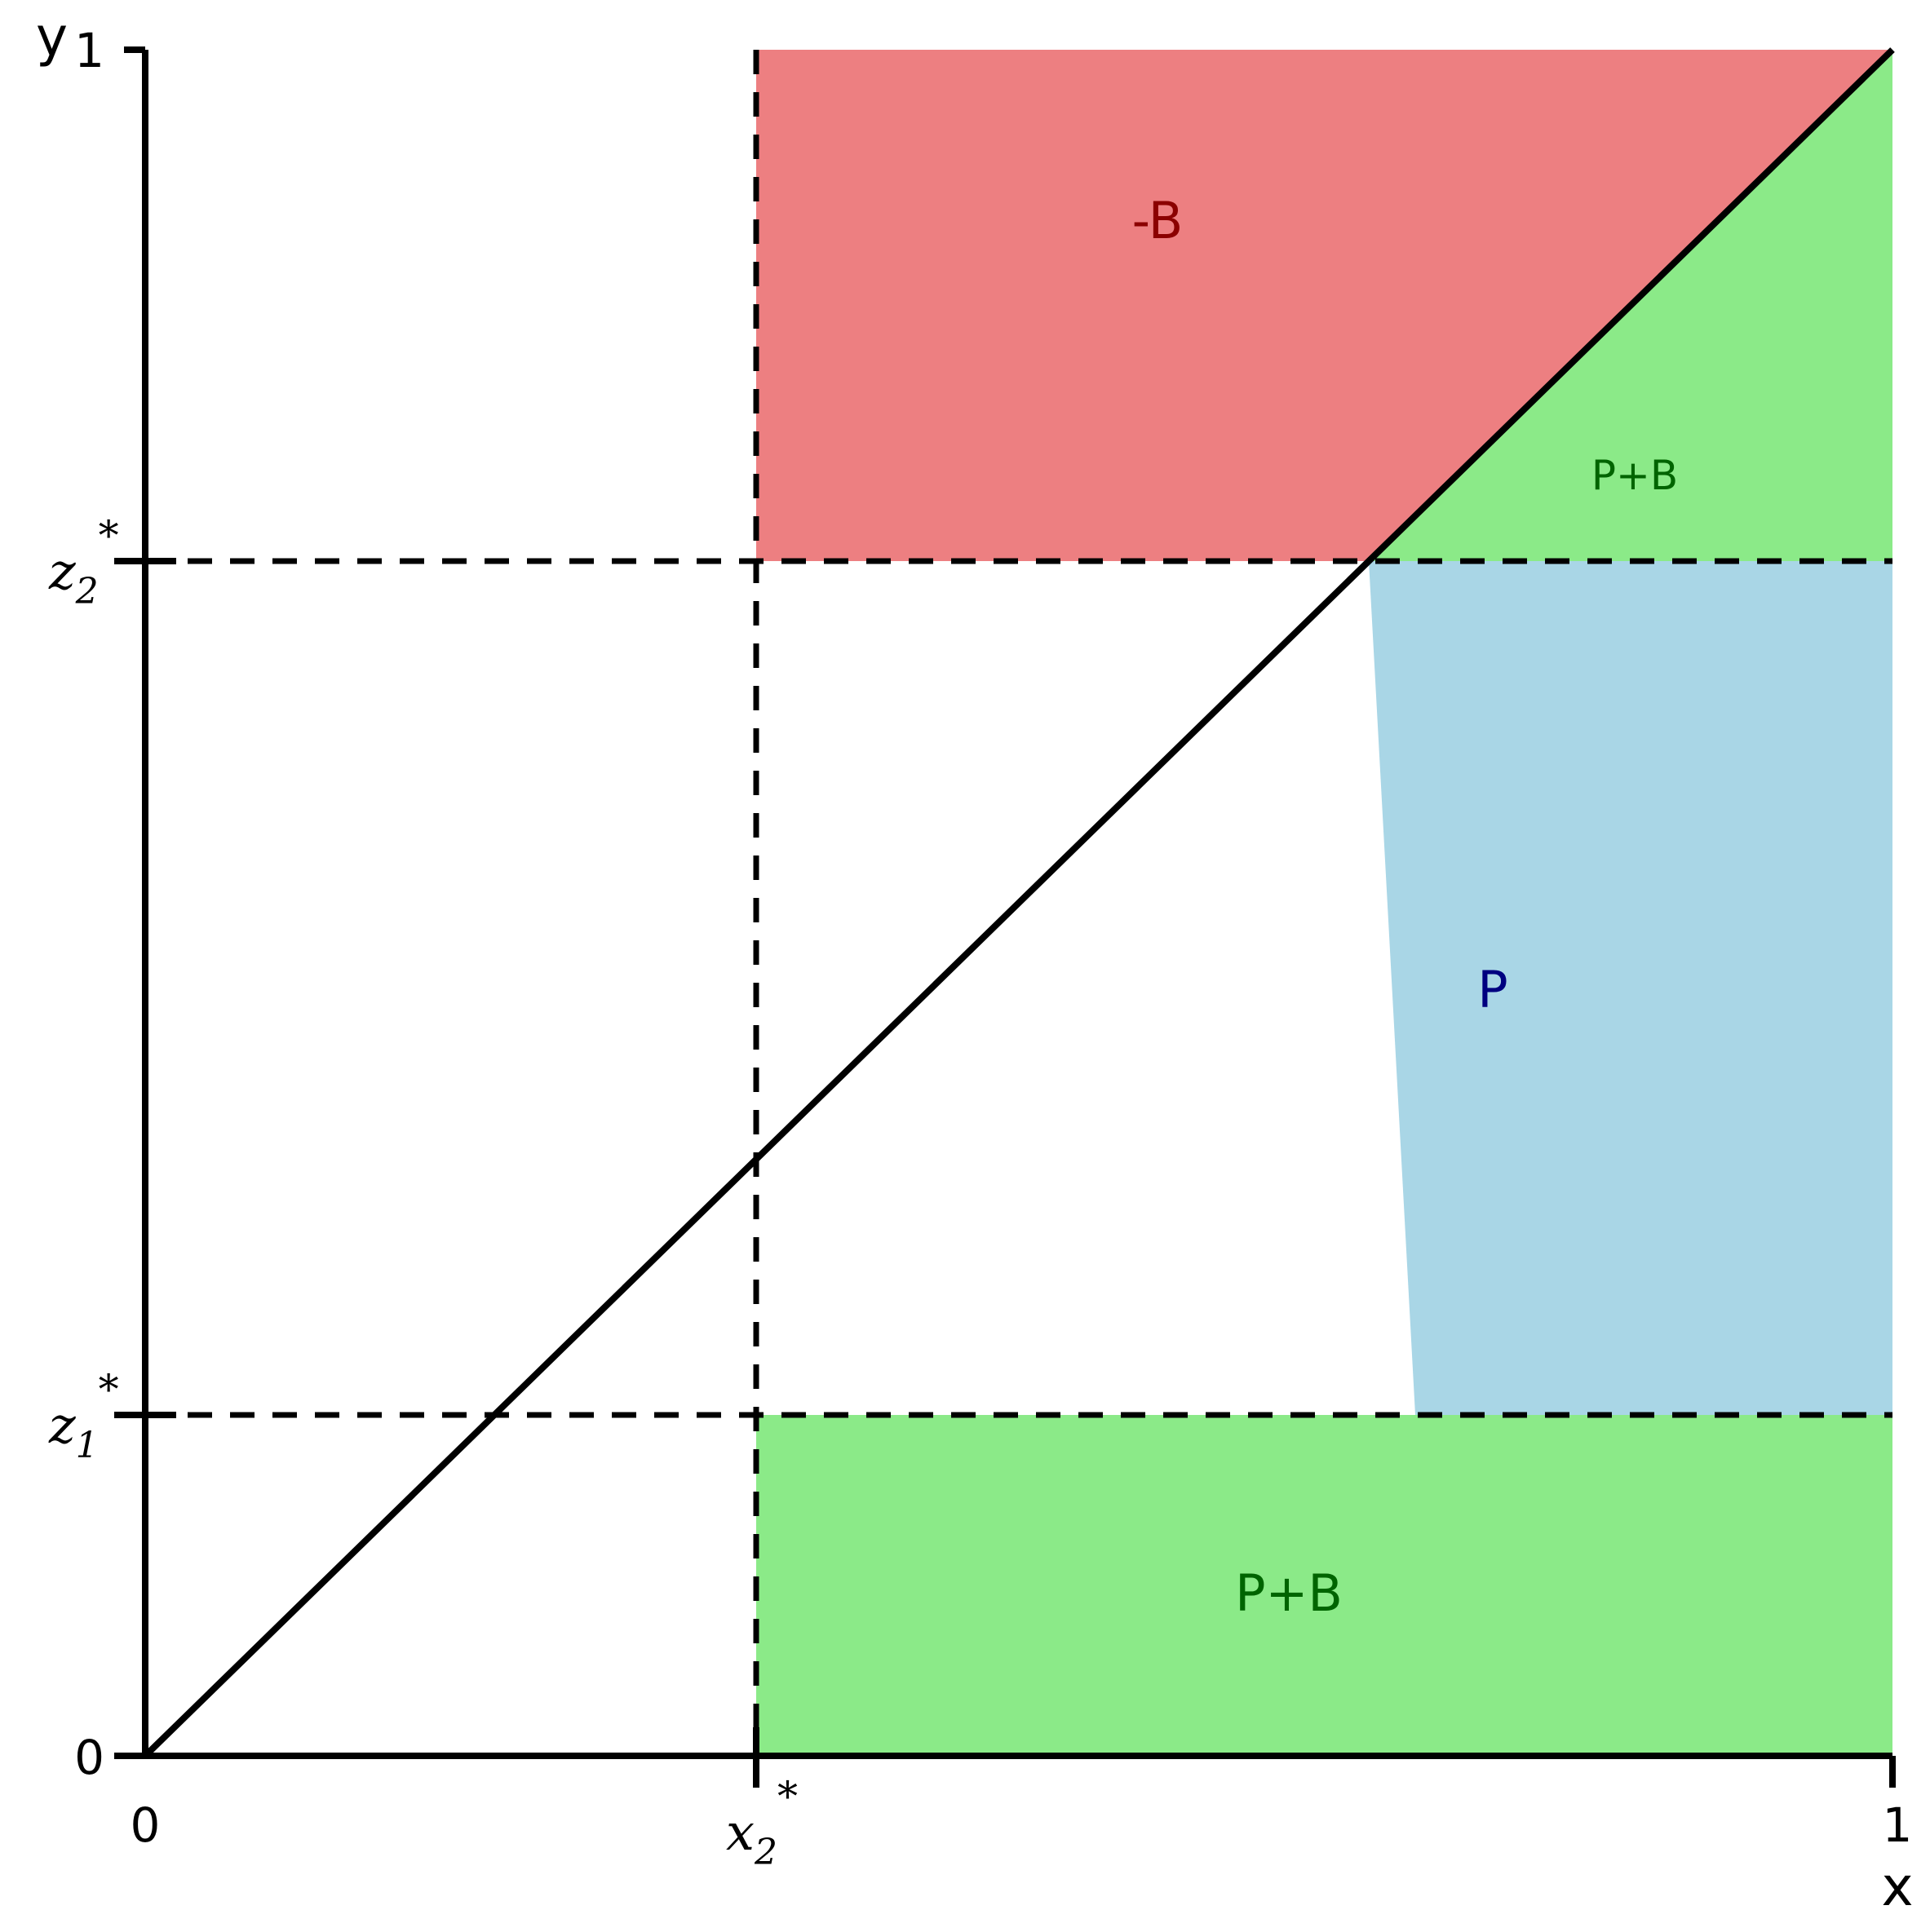 This screenshot has width=1930, height=1932. Describe the element at coordinates (52, 37) in the screenshot. I see `y-axis-name-label: y` at that location.